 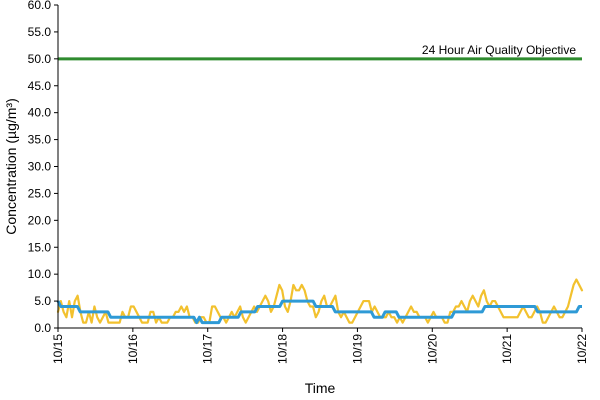 What do you see at coordinates (208, 349) in the screenshot?
I see `x-tick-label: 10/17` at bounding box center [208, 349].